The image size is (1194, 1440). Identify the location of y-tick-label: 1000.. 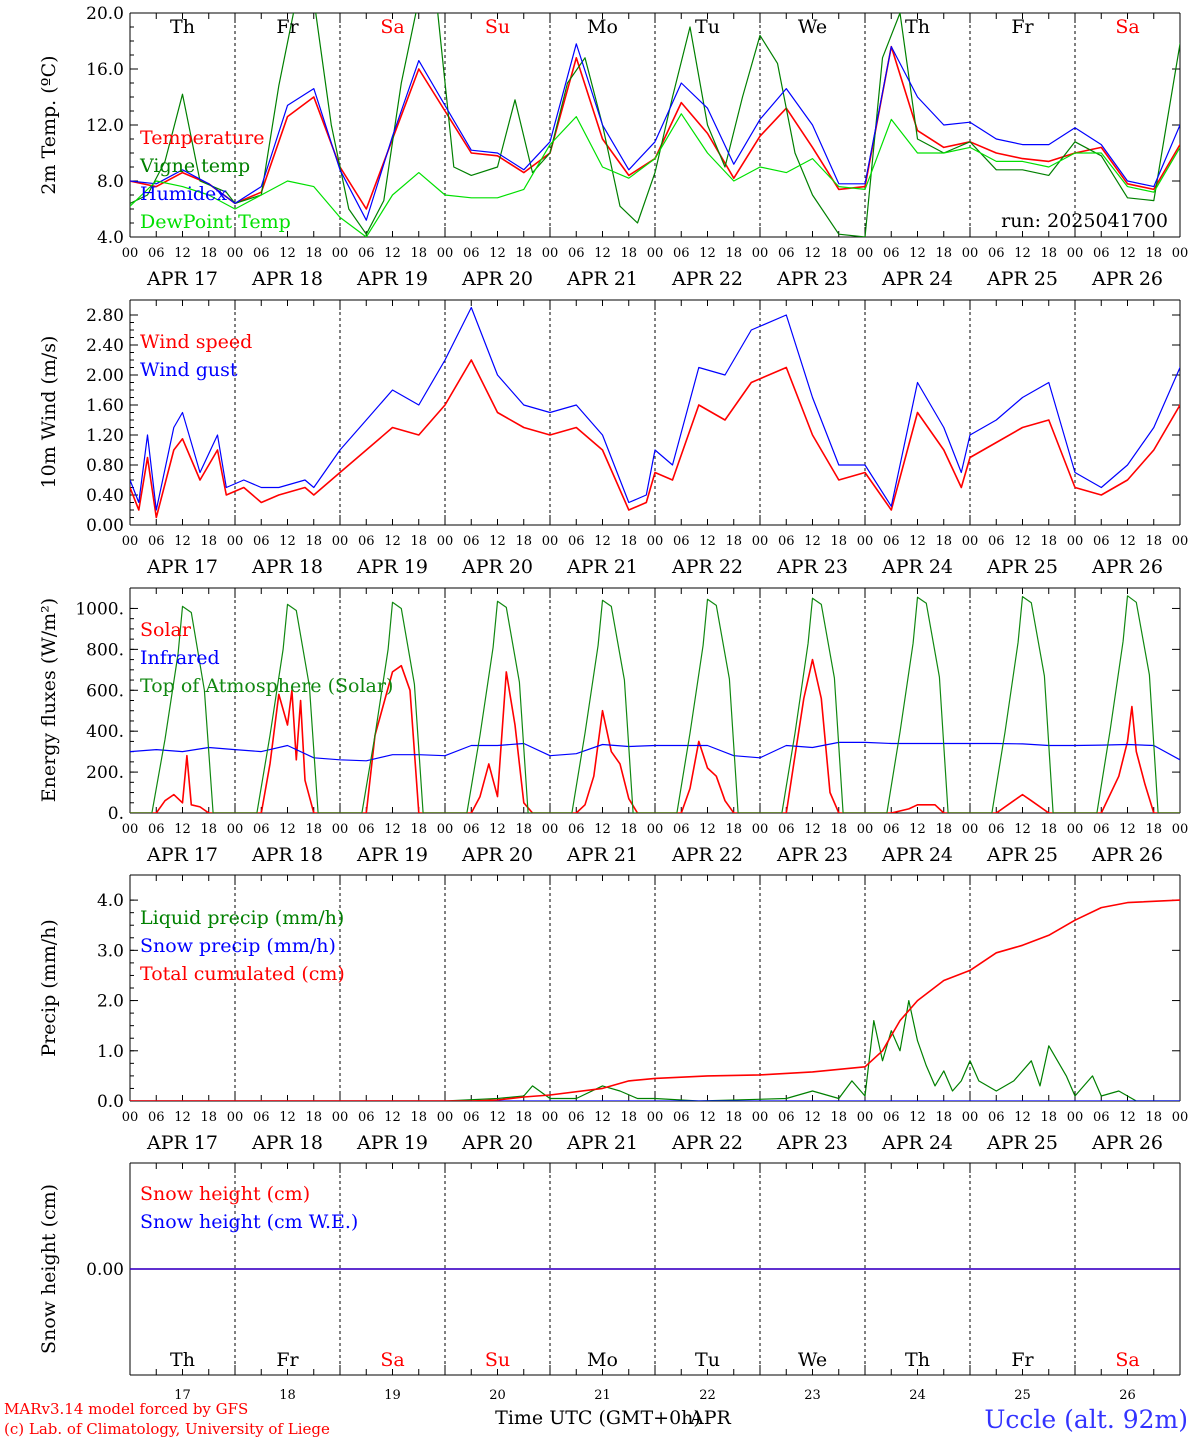
(99, 609).